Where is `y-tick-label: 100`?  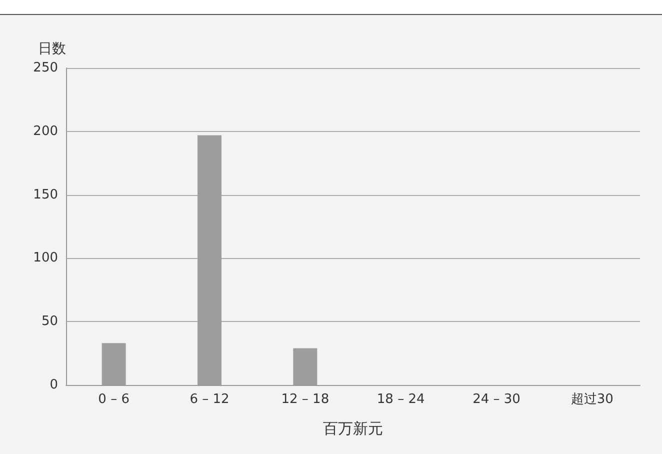 y-tick-label: 100 is located at coordinates (45, 258).